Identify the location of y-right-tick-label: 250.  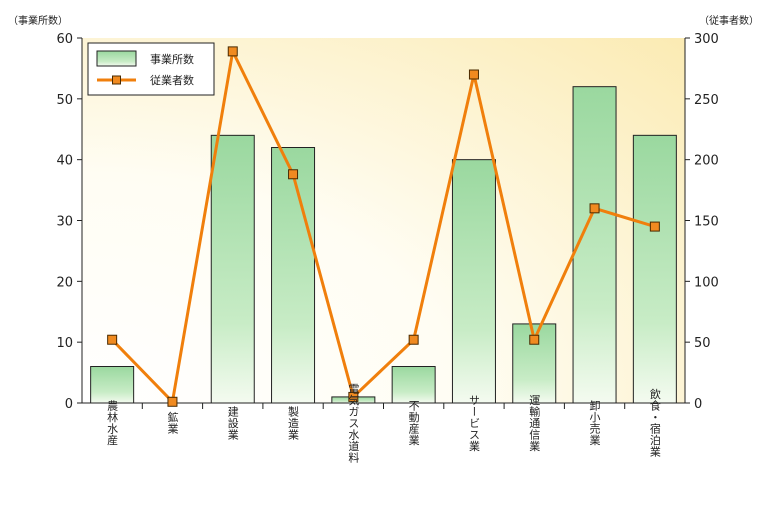
(706, 100).